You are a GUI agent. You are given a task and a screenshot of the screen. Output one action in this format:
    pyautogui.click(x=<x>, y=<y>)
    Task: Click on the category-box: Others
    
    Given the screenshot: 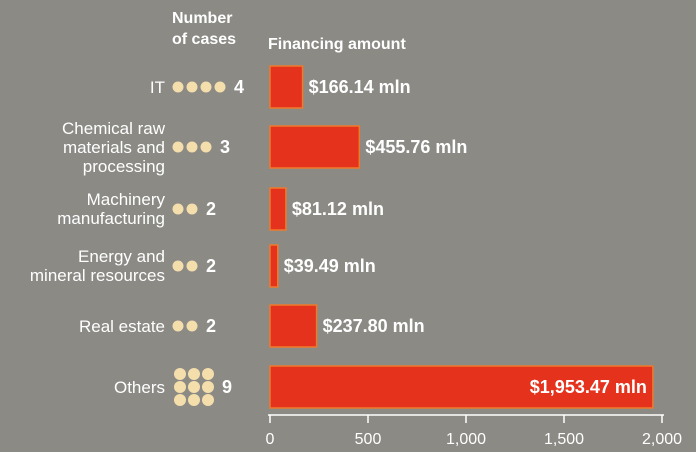 What is the action you would take?
    pyautogui.click(x=92, y=387)
    